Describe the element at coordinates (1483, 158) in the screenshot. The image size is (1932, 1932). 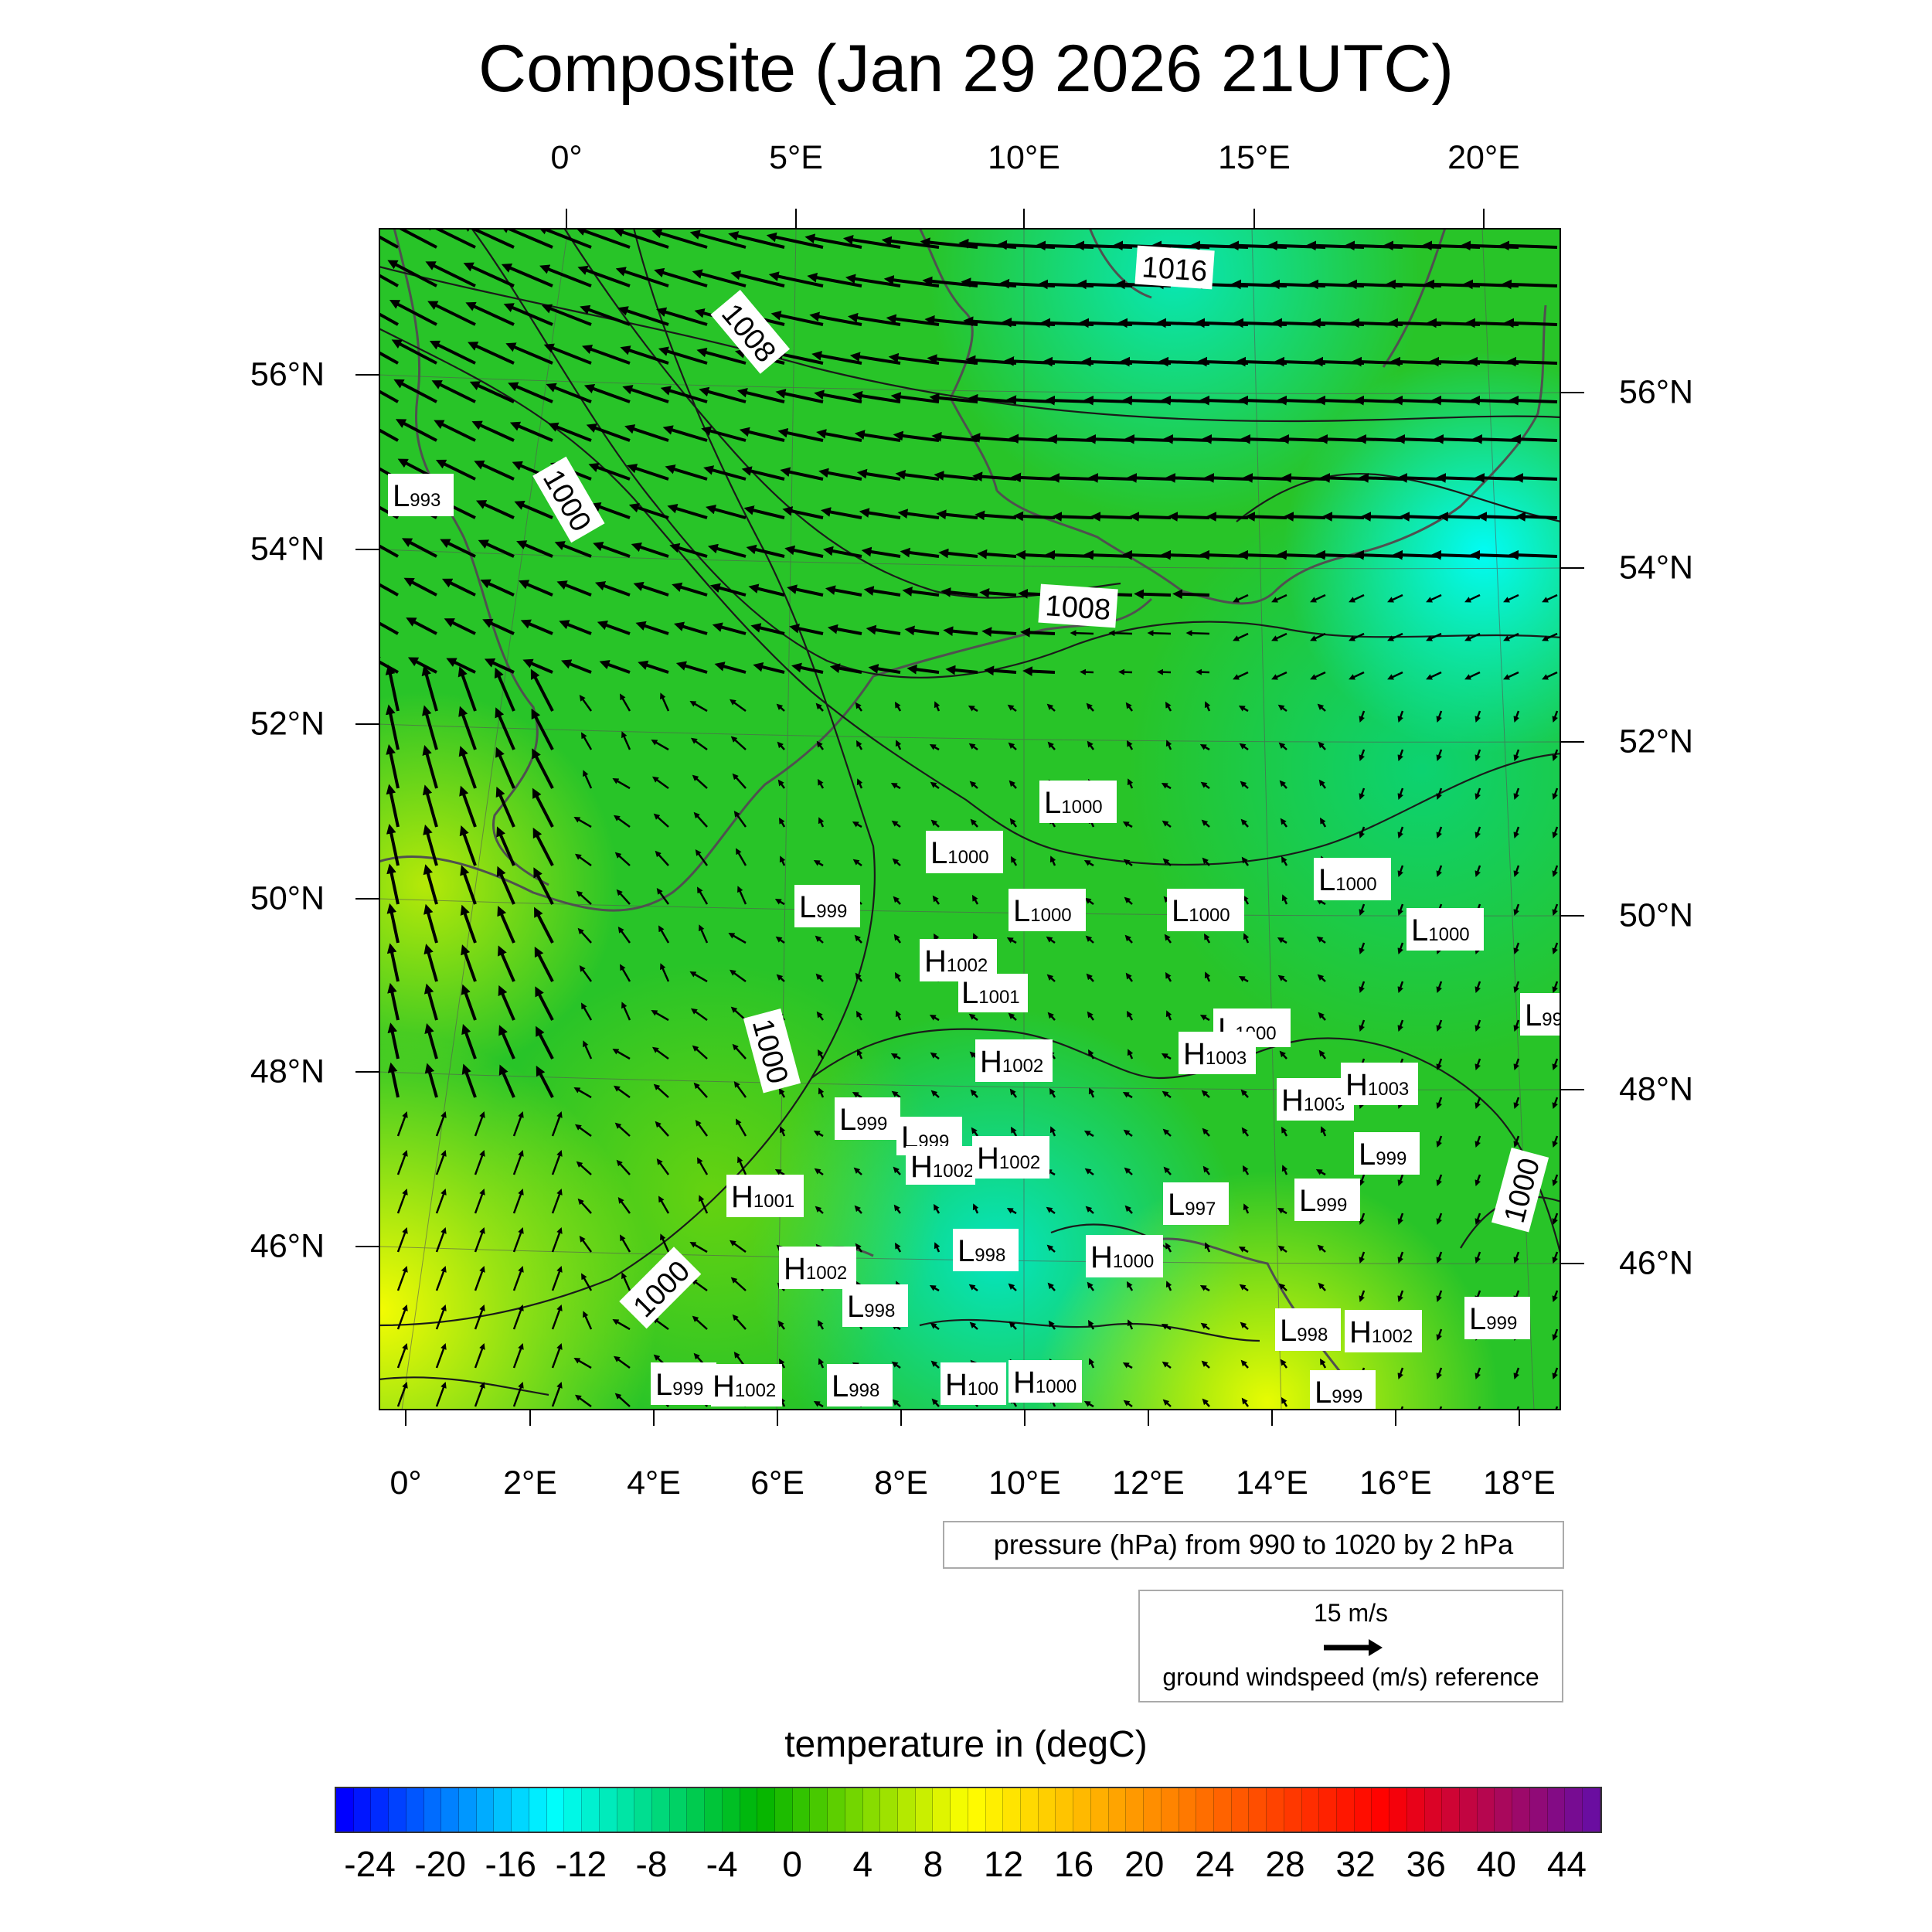
I see `top-lon-tick: 20°E` at that location.